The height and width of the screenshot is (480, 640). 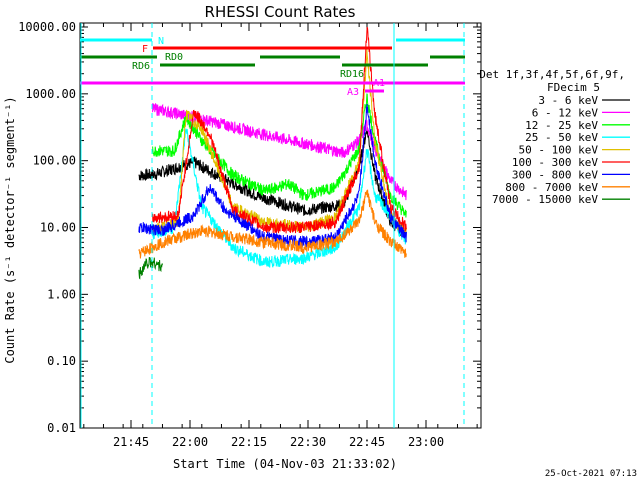 I want to click on legend-entry-label: 3 - 6 keV, so click(x=568, y=100).